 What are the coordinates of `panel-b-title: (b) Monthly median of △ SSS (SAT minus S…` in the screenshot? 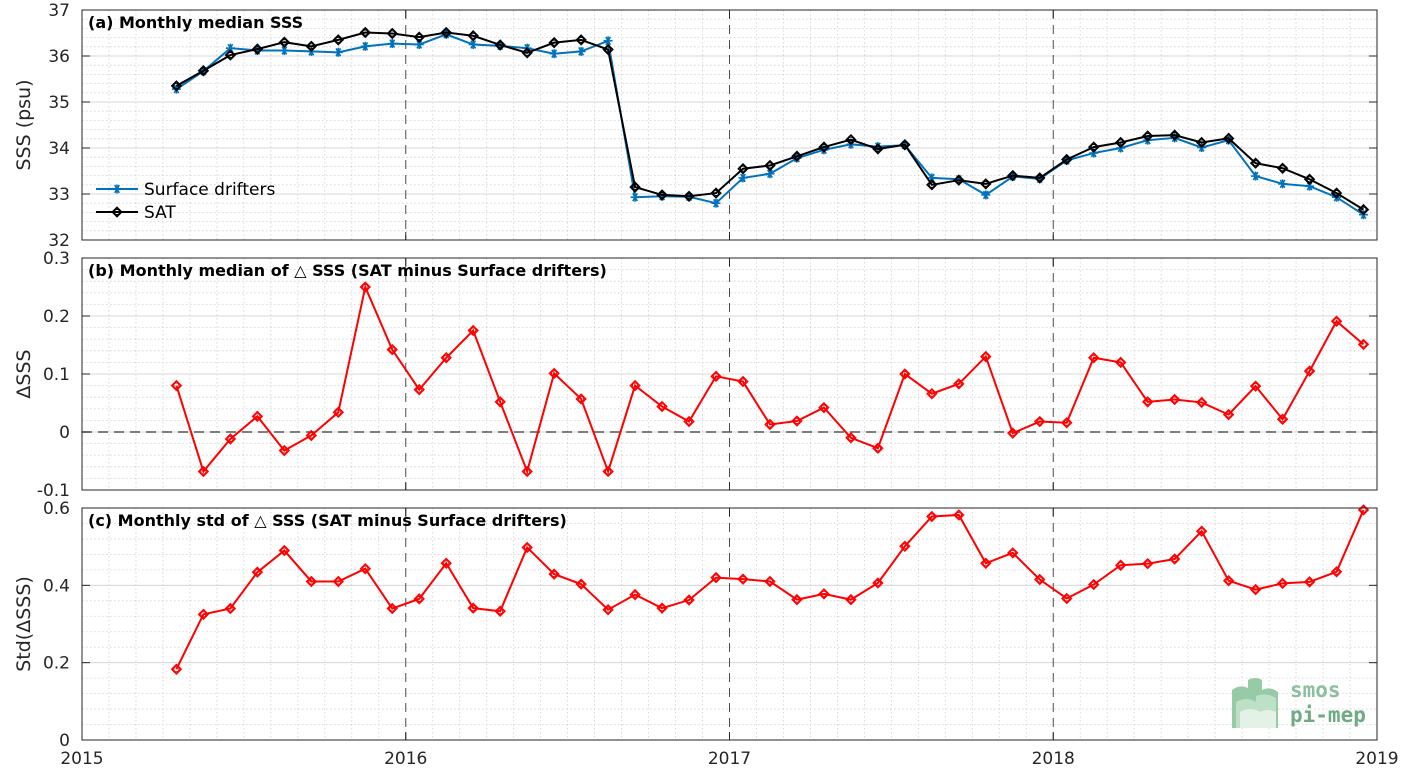 It's located at (347, 270).